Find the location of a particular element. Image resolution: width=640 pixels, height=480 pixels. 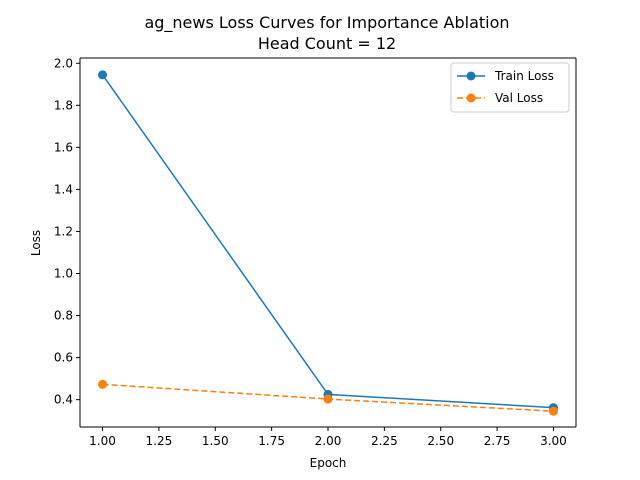

y-tick-label: 1.4 is located at coordinates (63, 189).